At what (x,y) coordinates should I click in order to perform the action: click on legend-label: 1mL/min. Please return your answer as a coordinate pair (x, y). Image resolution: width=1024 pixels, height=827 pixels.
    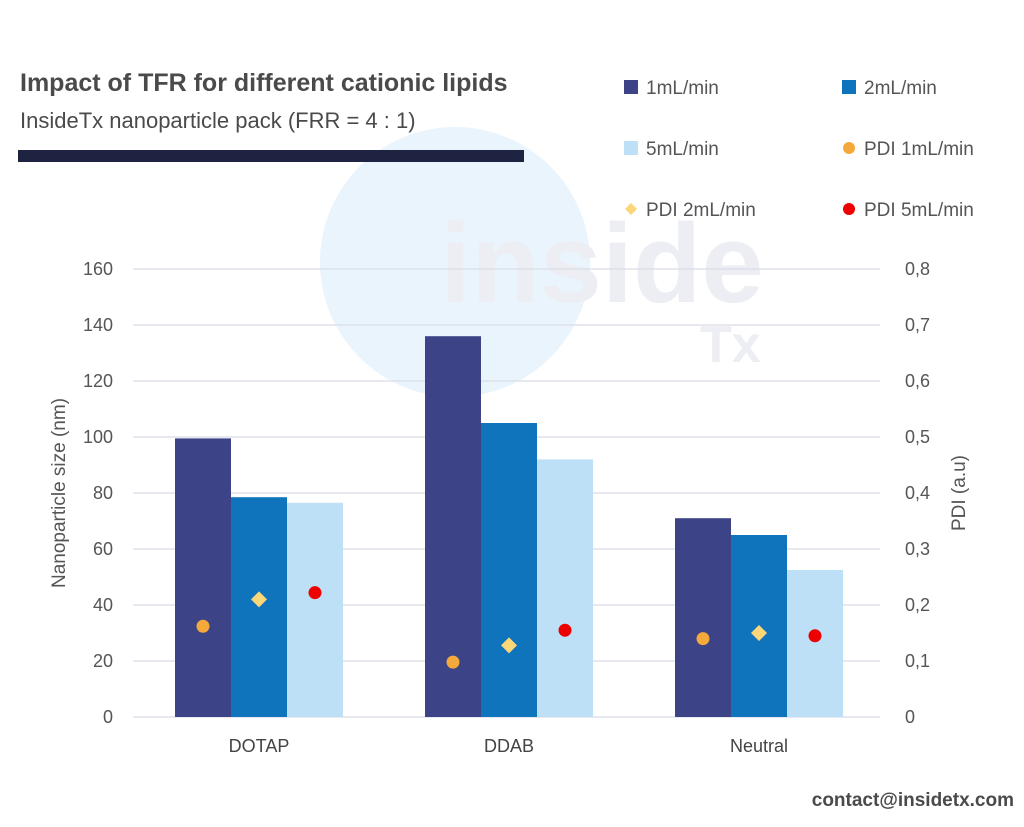
    Looking at the image, I should click on (682, 88).